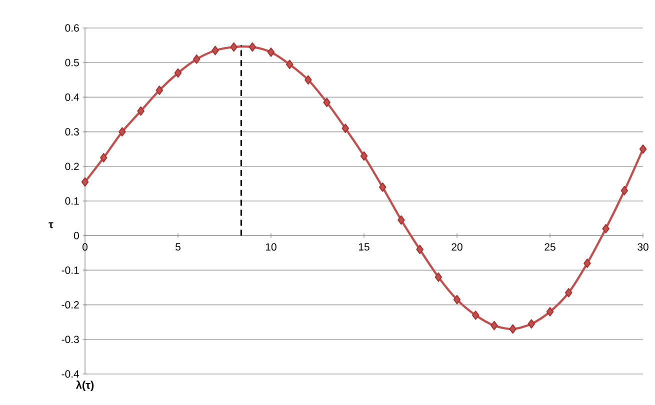 This screenshot has height=405, width=655. Describe the element at coordinates (85, 385) in the screenshot. I see `x-axis-title: λ(τ)` at that location.